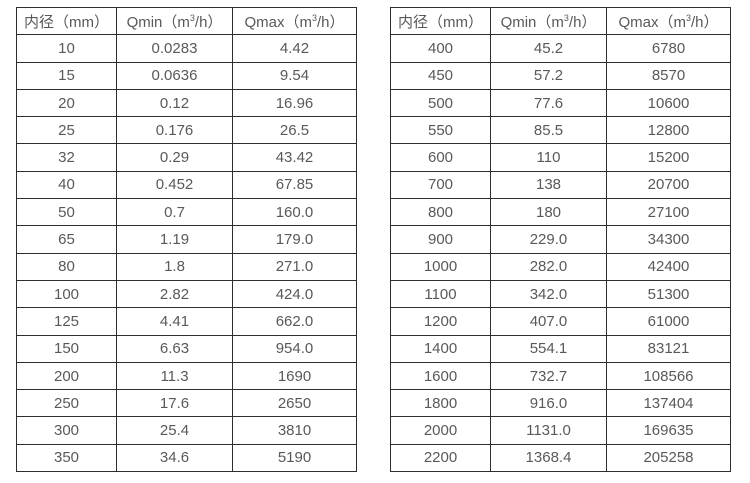 The image size is (750, 483). Describe the element at coordinates (66, 239) in the screenshot. I see `table-cell: 65` at that location.